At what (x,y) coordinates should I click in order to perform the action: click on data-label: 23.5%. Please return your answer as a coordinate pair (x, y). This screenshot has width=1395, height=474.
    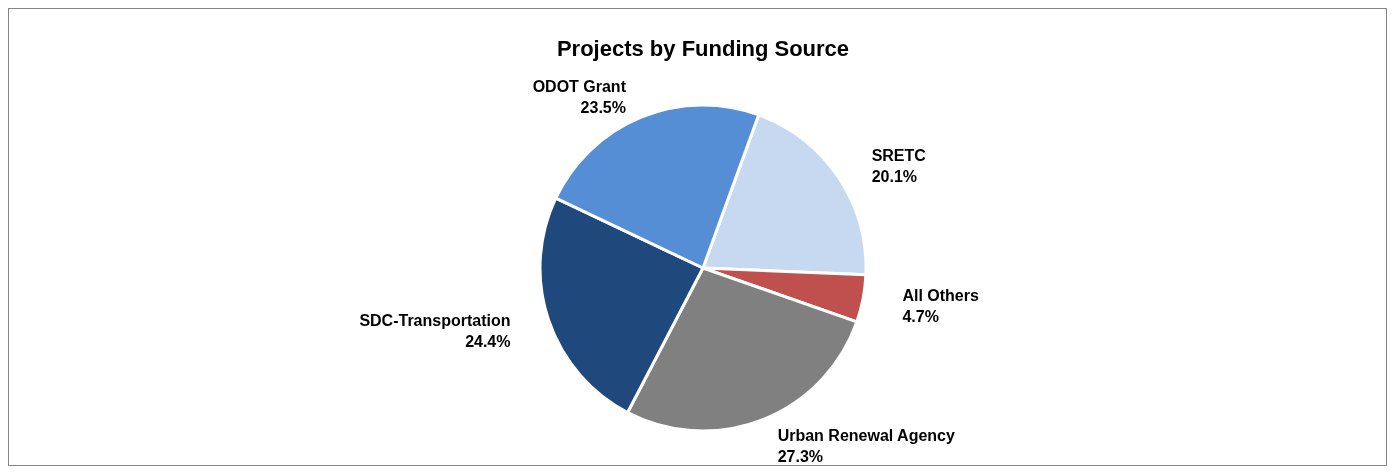
    Looking at the image, I should click on (603, 108).